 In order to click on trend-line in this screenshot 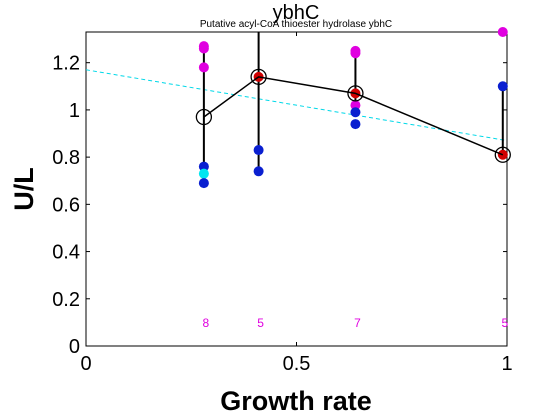, I will do `click(296, 105)`.